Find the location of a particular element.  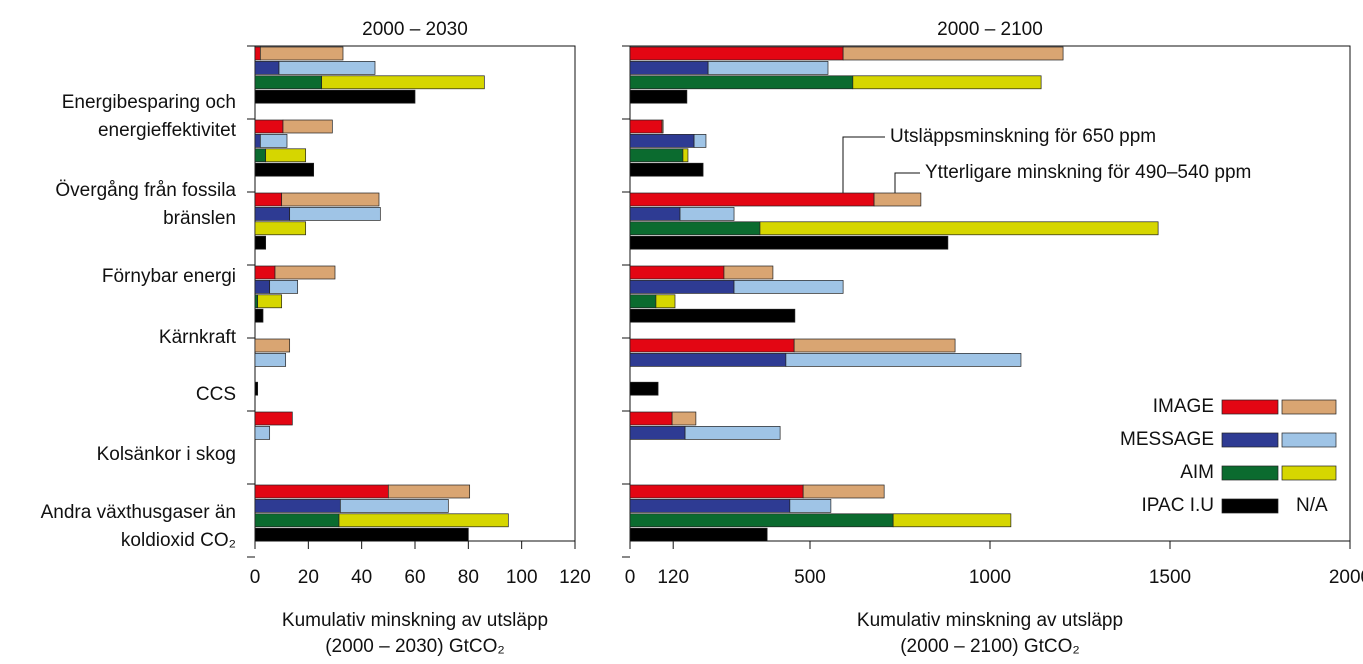

leader-line is located at coordinates (863, 168).